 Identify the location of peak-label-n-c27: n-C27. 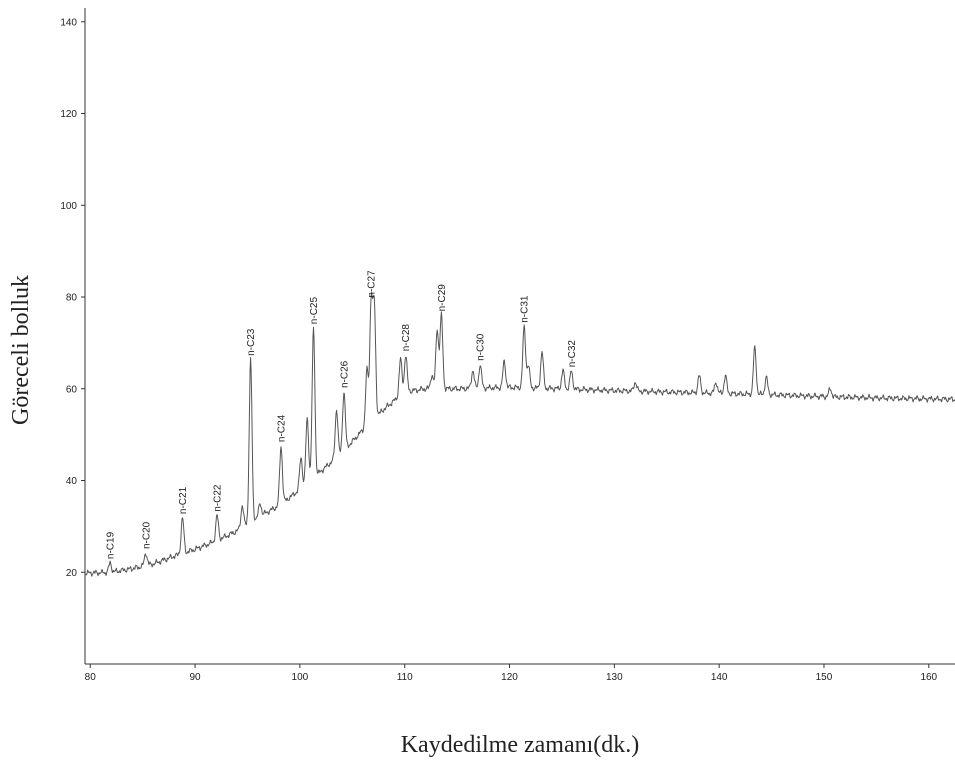
(372, 284).